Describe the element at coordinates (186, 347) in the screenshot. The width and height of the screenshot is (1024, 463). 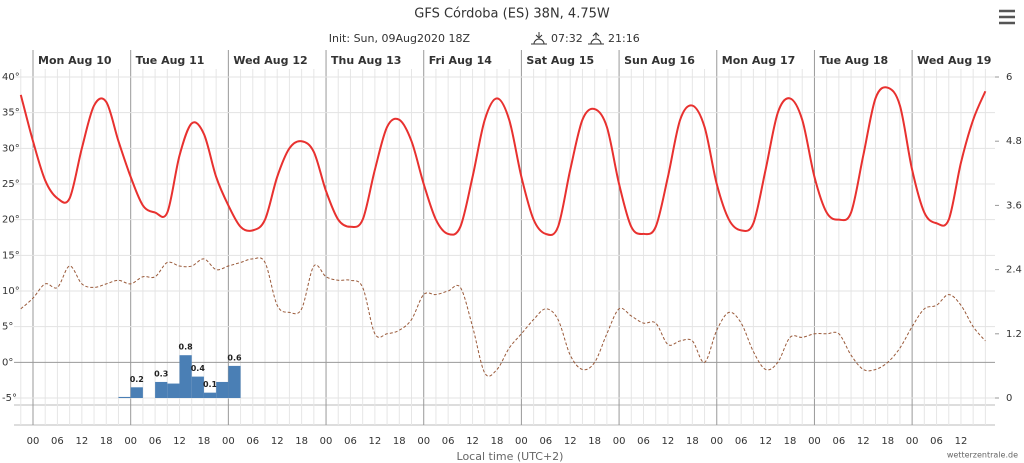
I see `bar-label: 0.8` at that location.